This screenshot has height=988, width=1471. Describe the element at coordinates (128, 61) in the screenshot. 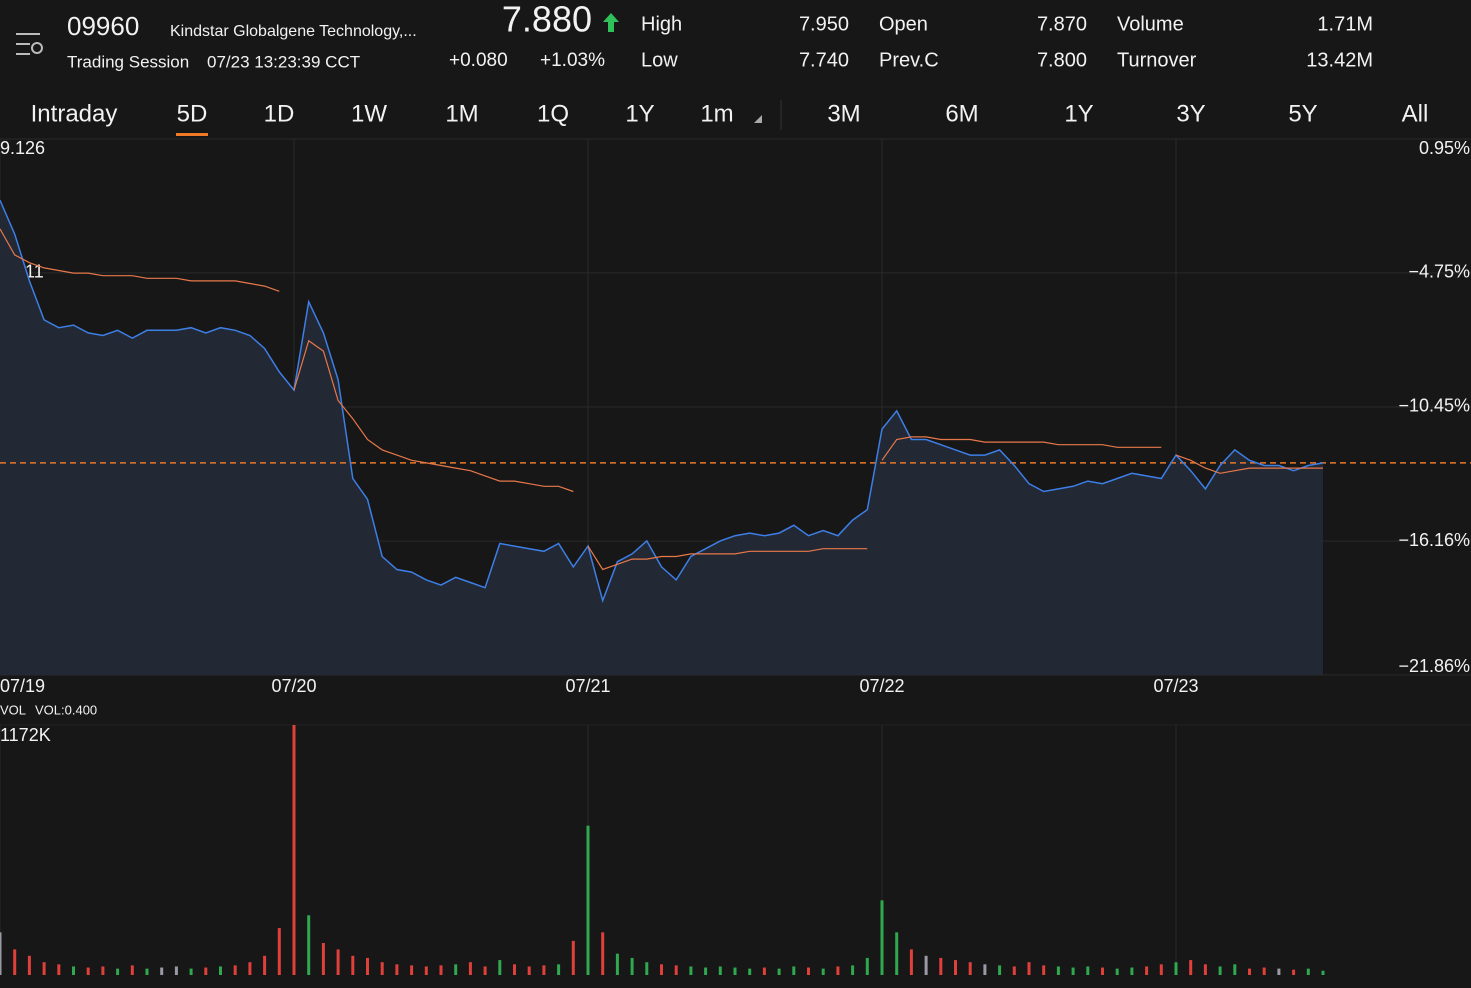

I see `session: Trading Session` at that location.